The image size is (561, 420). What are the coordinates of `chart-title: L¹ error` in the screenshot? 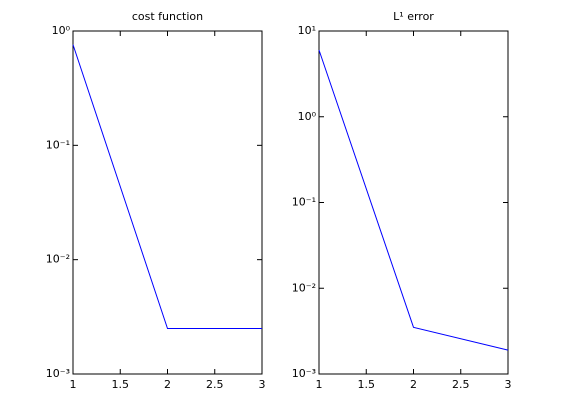 It's located at (413, 16).